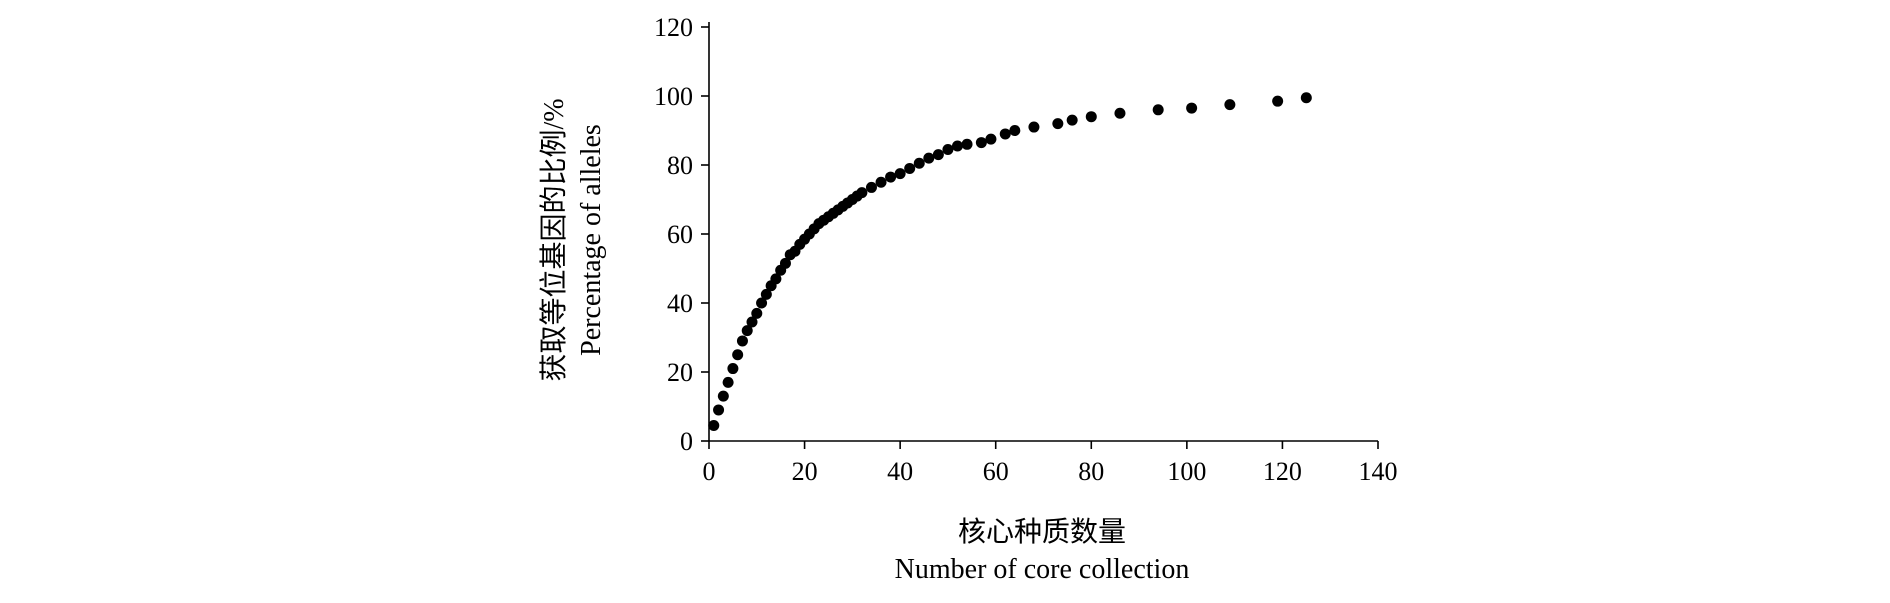 Image resolution: width=1890 pixels, height=603 pixels. What do you see at coordinates (1042, 569) in the screenshot?
I see `x-axis-label-en: Number of core collection` at bounding box center [1042, 569].